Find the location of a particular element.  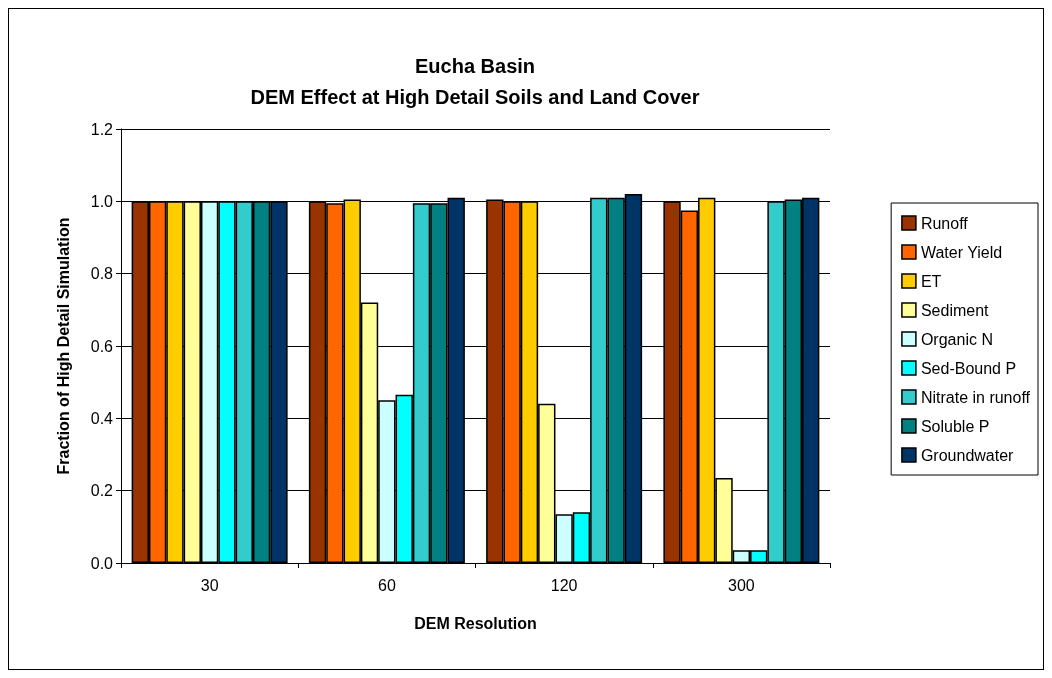

x-tick-label: 60 is located at coordinates (386, 585).